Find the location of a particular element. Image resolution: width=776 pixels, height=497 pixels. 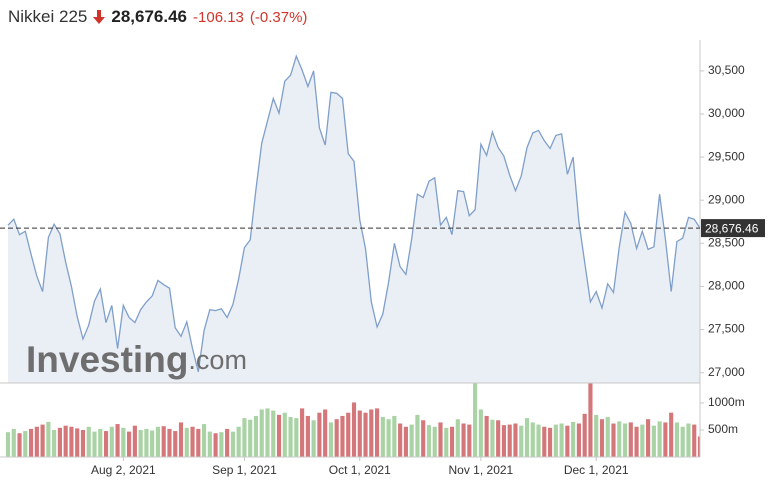

x-tick-label: Sep 1, 2021 is located at coordinates (244, 470).